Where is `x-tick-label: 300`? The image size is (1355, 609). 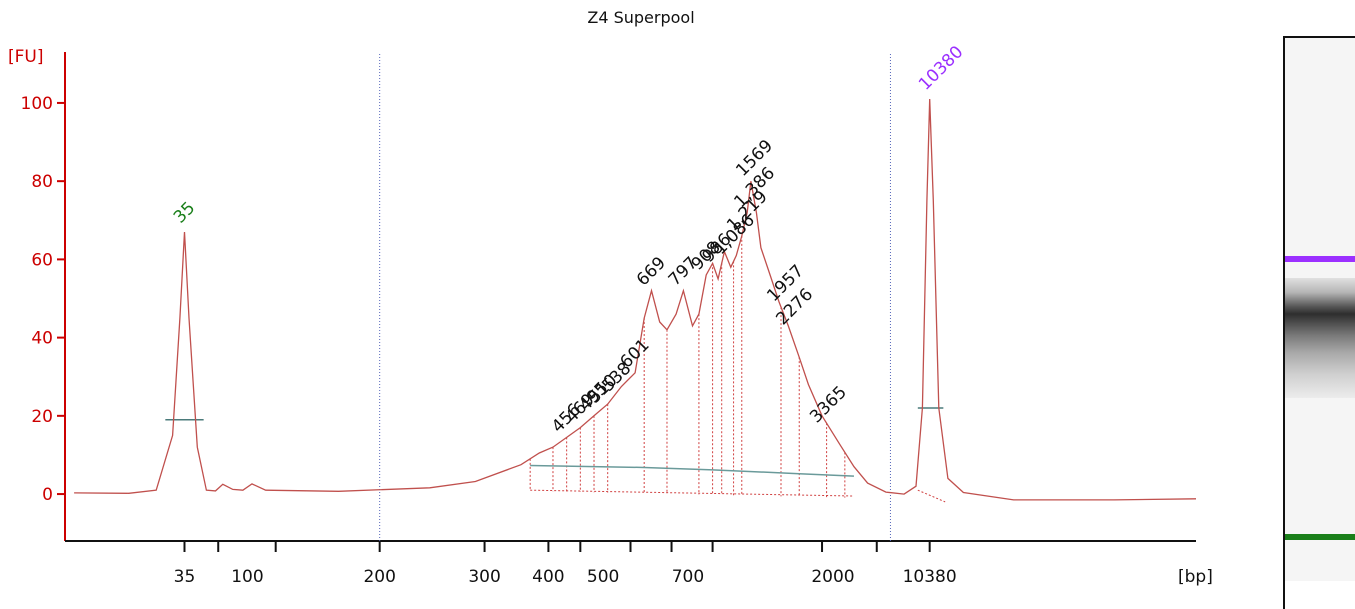
x-tick-label: 300 is located at coordinates (484, 577).